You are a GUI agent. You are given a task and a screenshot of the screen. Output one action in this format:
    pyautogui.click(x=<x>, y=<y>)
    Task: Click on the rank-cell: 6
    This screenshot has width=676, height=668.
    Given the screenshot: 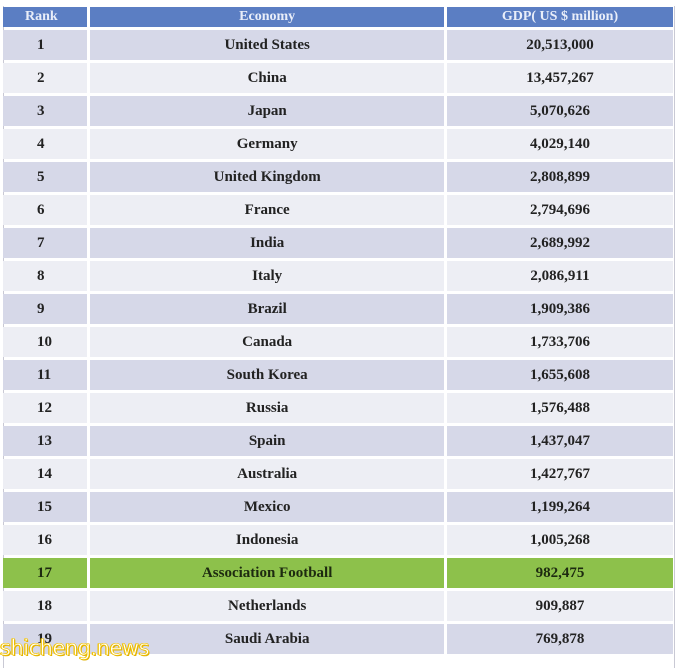 What is the action you would take?
    pyautogui.click(x=45, y=210)
    